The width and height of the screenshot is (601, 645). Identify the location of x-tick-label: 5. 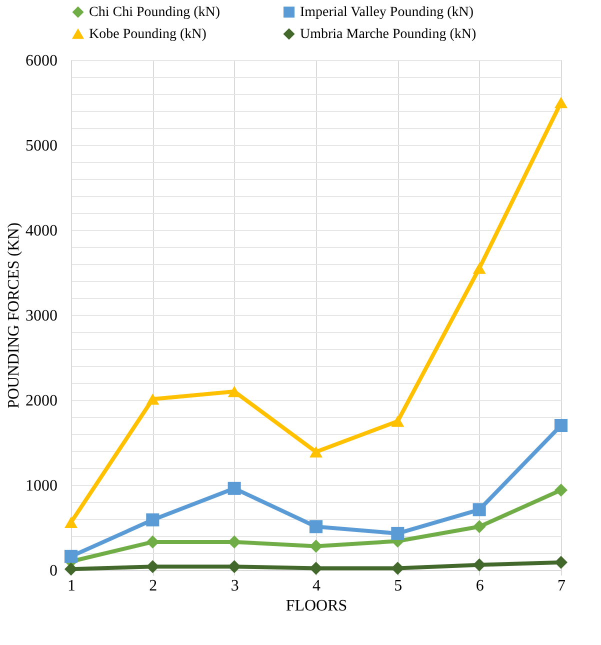
(398, 586).